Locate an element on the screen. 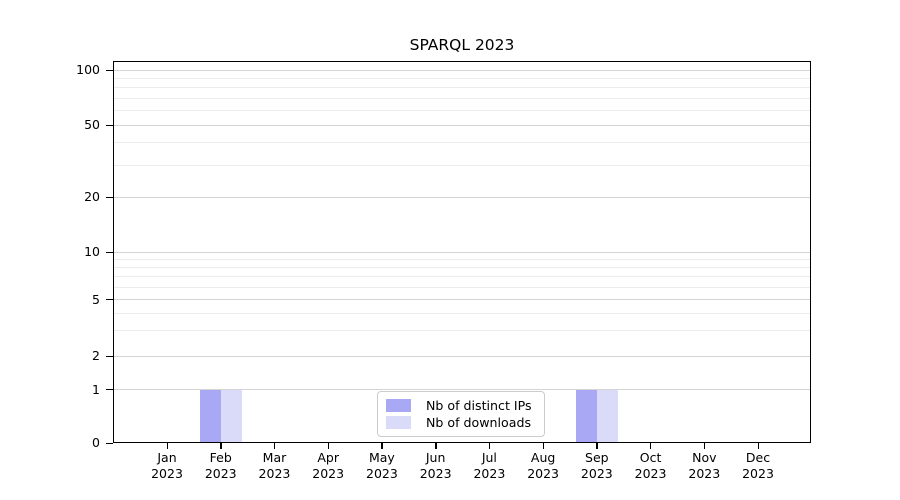 This screenshot has width=900, height=500. x-axis-tick-label: Apr 2023 is located at coordinates (328, 466).